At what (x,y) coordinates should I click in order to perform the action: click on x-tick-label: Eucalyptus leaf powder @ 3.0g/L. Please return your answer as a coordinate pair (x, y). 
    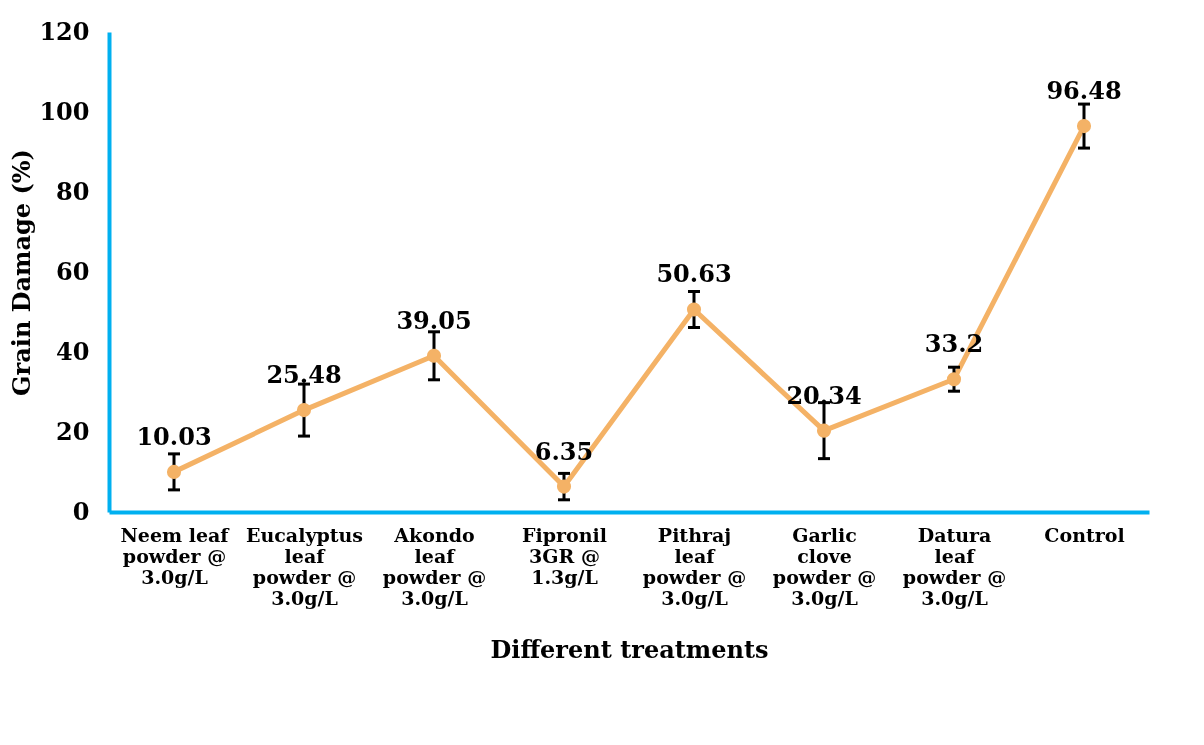
    Looking at the image, I should click on (304, 566).